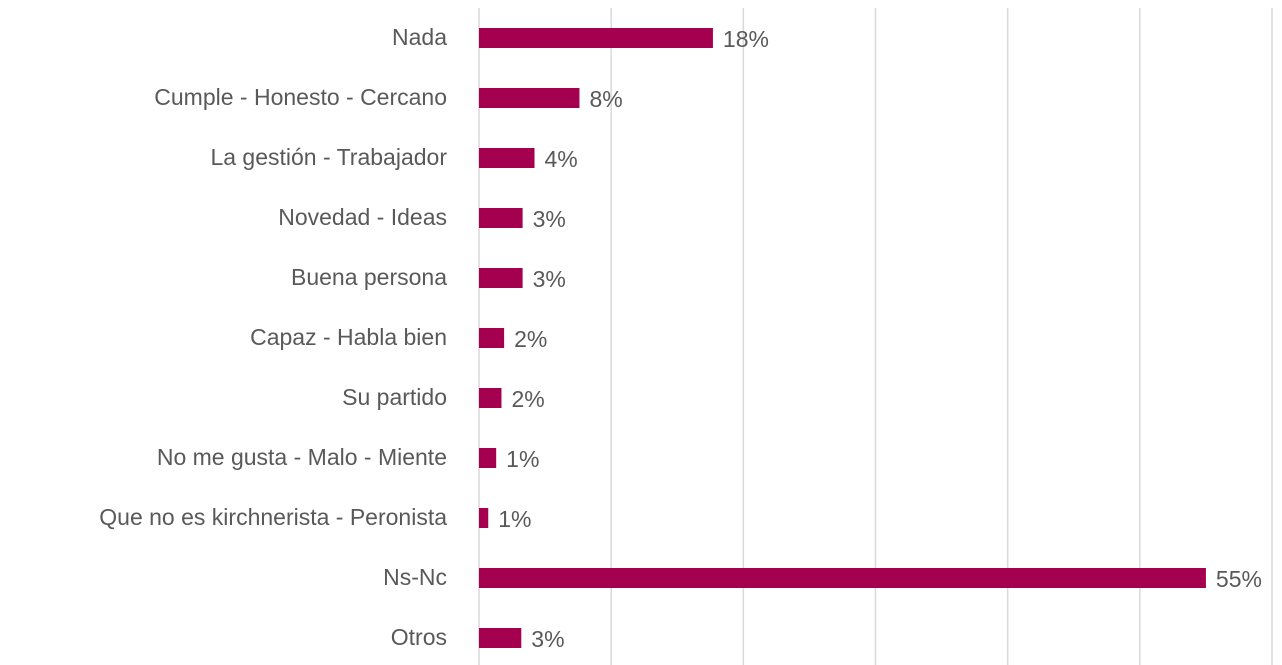 The image size is (1282, 665). I want to click on y-tick-label: Novedad - Ideas, so click(362, 217).